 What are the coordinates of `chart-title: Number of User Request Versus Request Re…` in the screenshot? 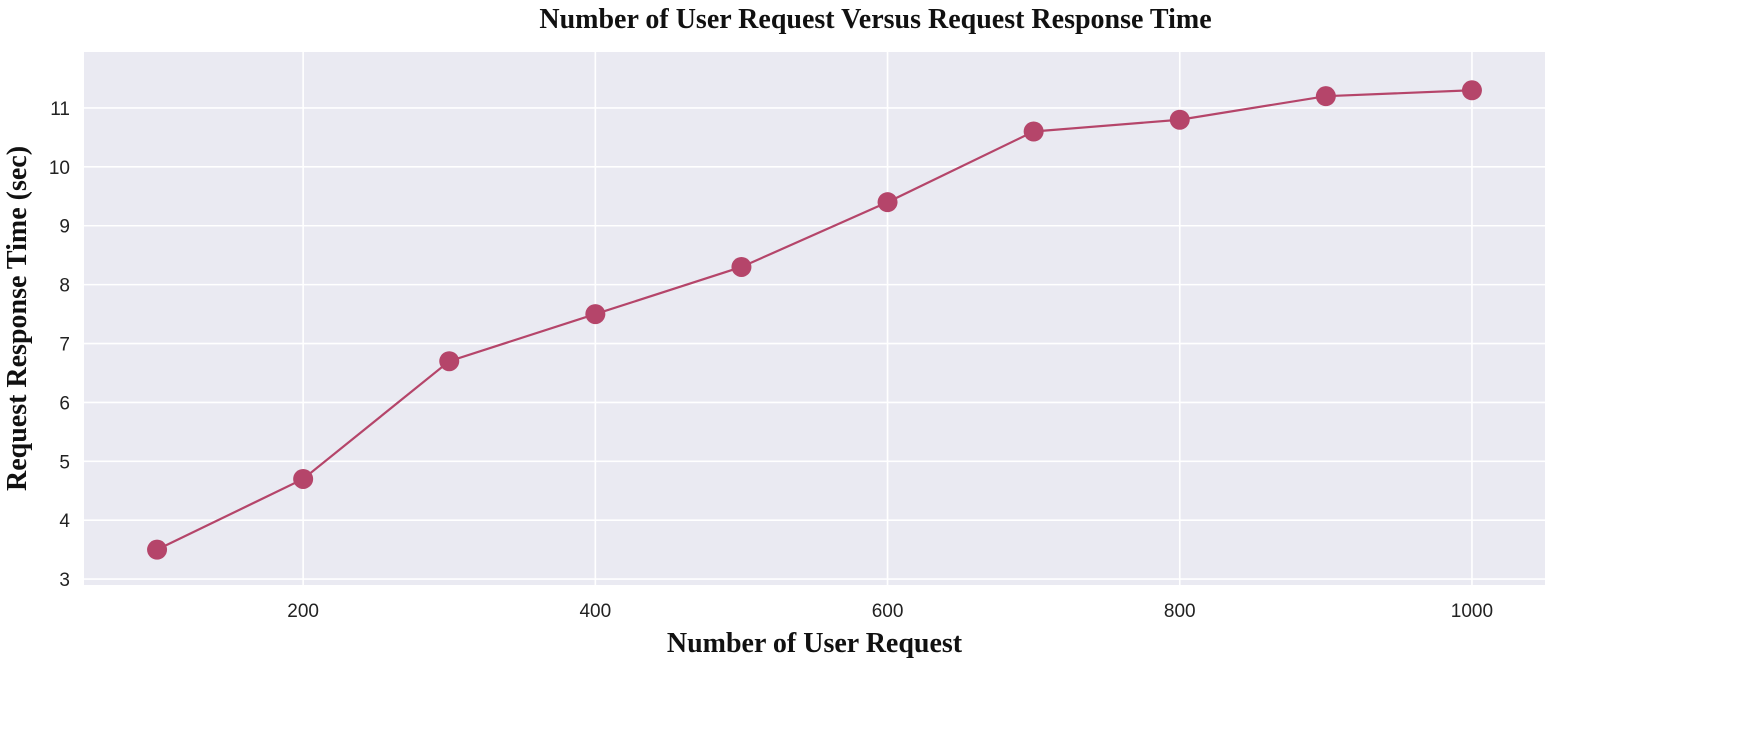 It's located at (875, 19).